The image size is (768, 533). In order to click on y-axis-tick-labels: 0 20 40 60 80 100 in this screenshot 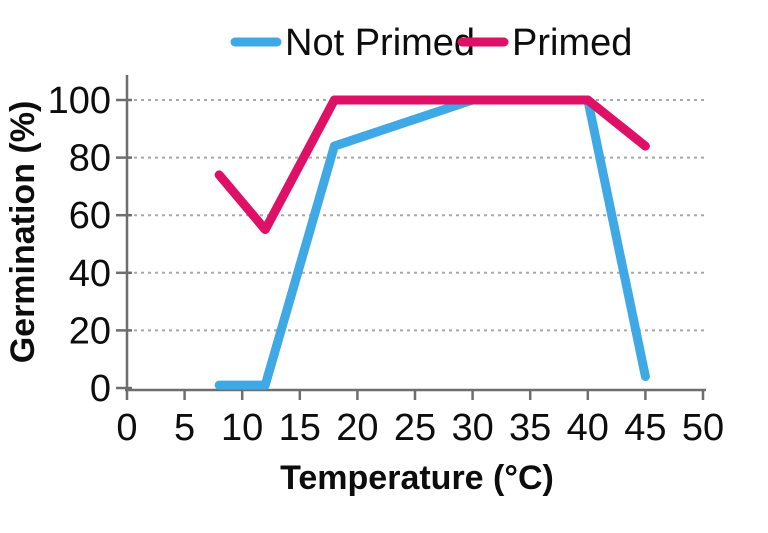, I will do `click(79, 245)`.